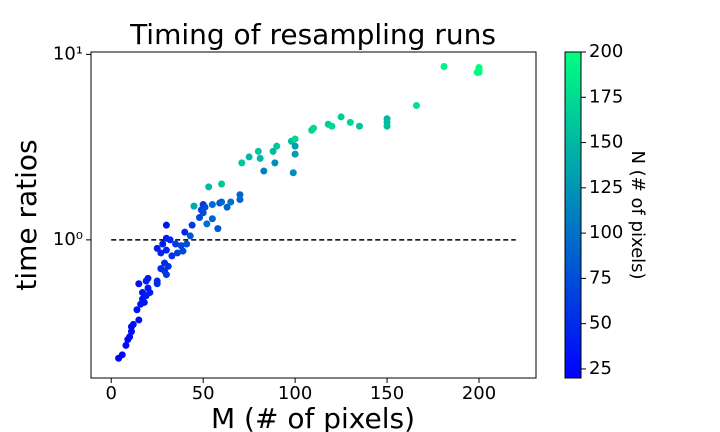  I want to click on x-tick-label: 0, so click(111, 393).